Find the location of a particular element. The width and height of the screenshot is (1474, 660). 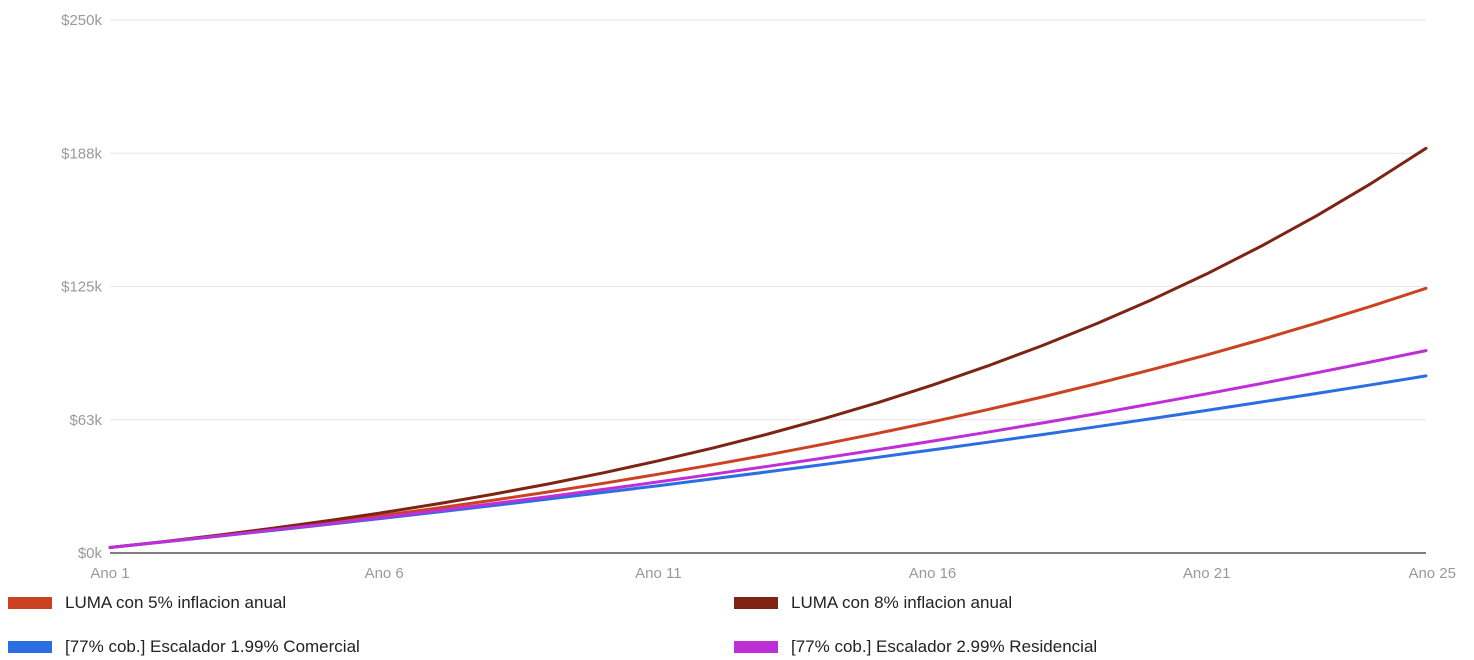

legend-item-luma-8: LUMA con 8% inflacion anual is located at coordinates (873, 603).